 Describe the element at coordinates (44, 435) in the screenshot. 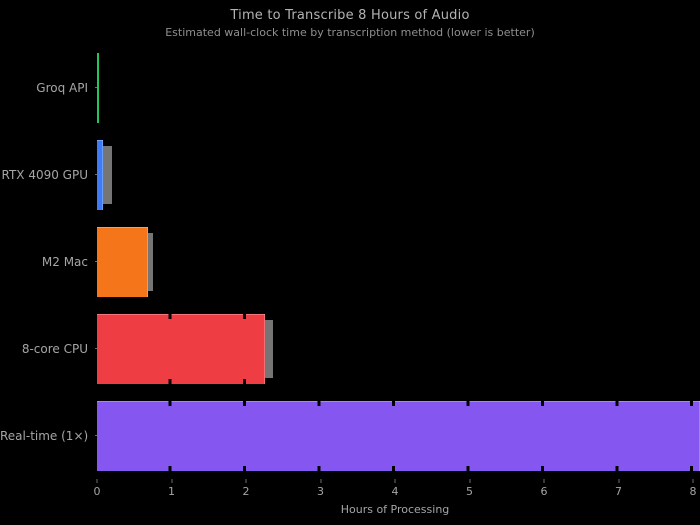

I see `category-label: Real-time (1×)` at that location.